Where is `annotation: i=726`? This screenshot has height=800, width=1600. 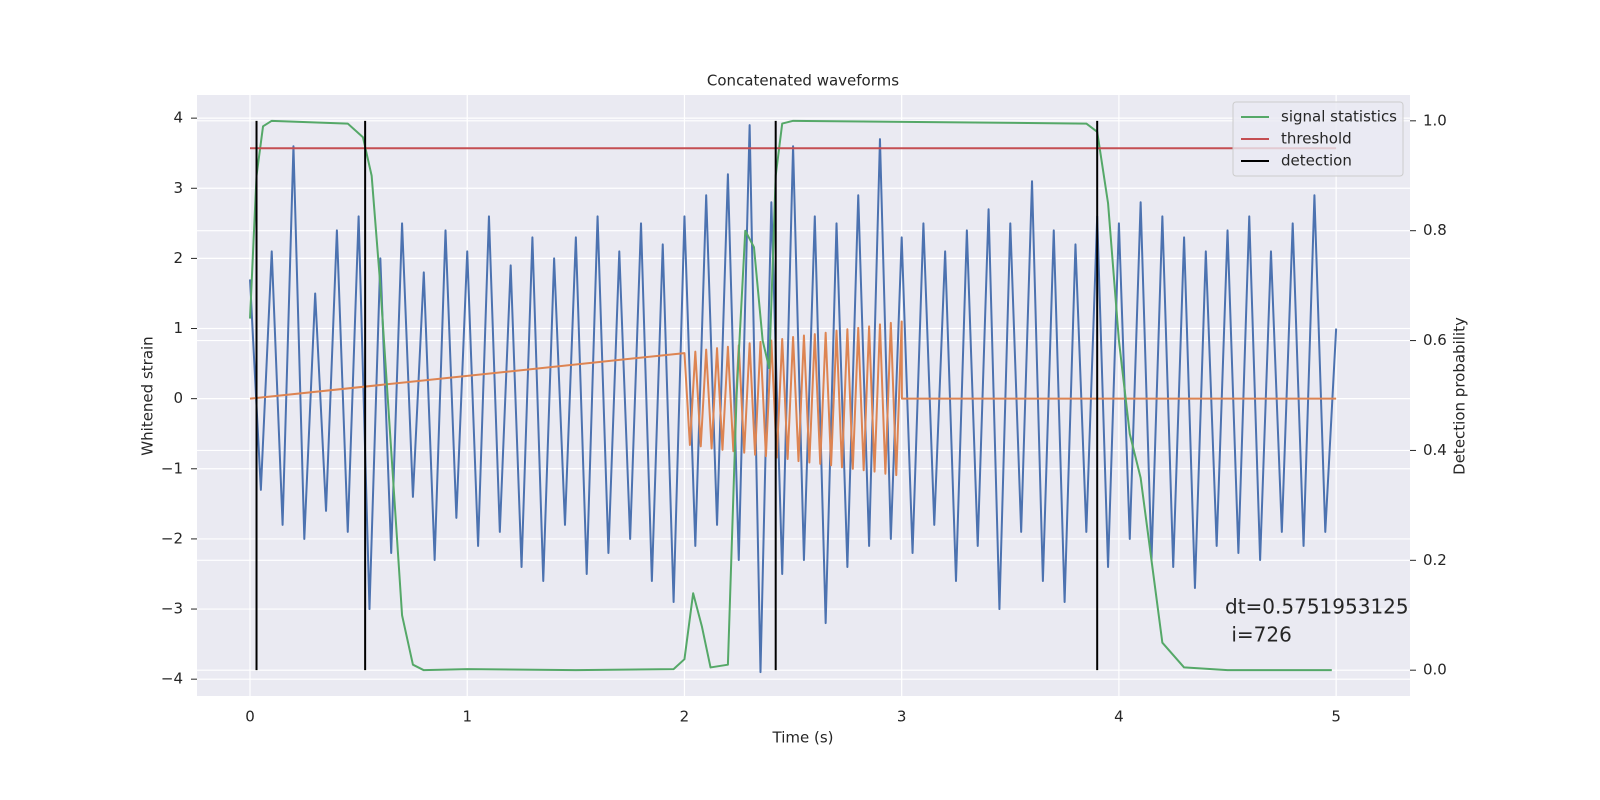
annotation: i=726 is located at coordinates (1258, 635).